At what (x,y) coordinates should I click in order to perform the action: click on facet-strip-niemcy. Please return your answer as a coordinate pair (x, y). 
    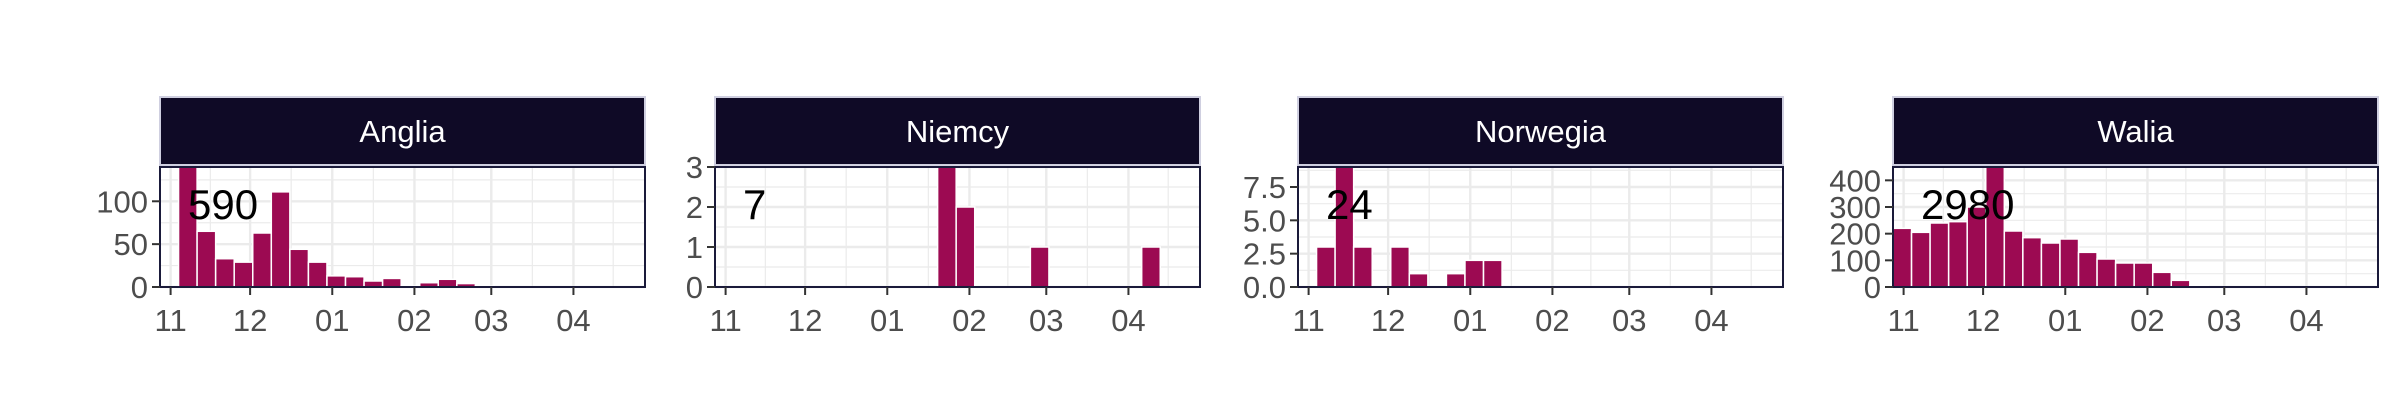
    Looking at the image, I should click on (957, 131).